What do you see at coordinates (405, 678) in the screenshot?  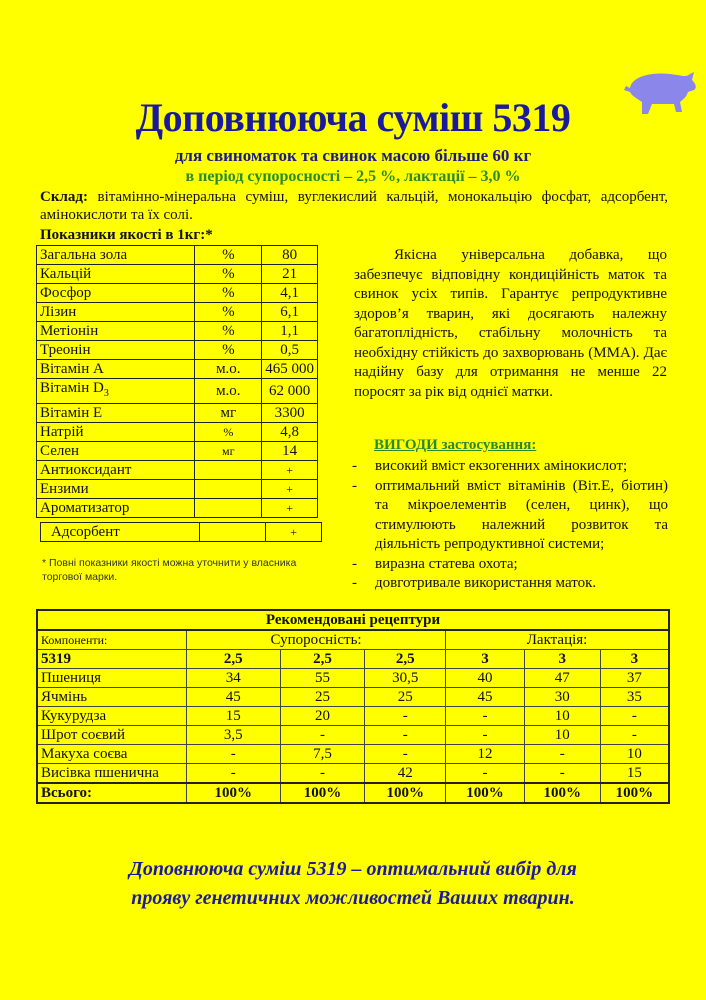 I see `recipe-value: 30,5` at bounding box center [405, 678].